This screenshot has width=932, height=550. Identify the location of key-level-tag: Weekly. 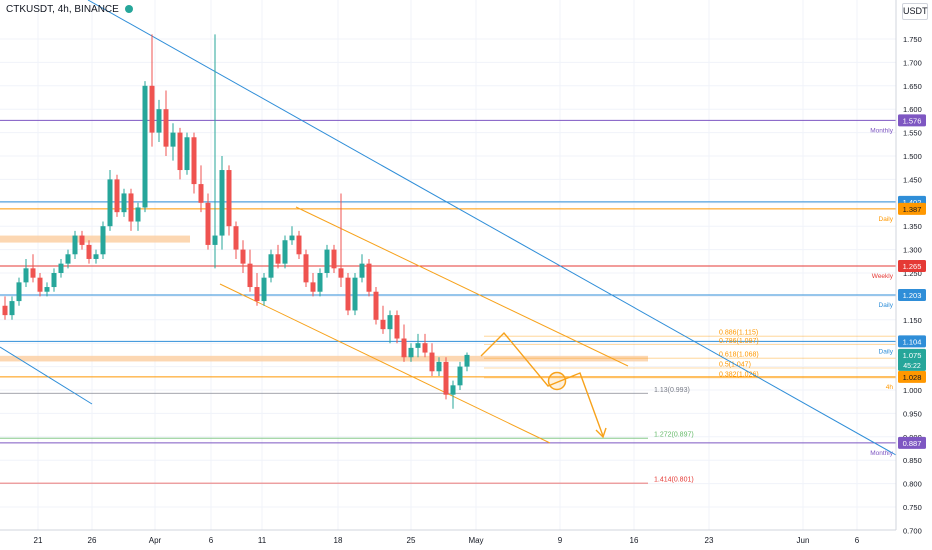
(883, 276).